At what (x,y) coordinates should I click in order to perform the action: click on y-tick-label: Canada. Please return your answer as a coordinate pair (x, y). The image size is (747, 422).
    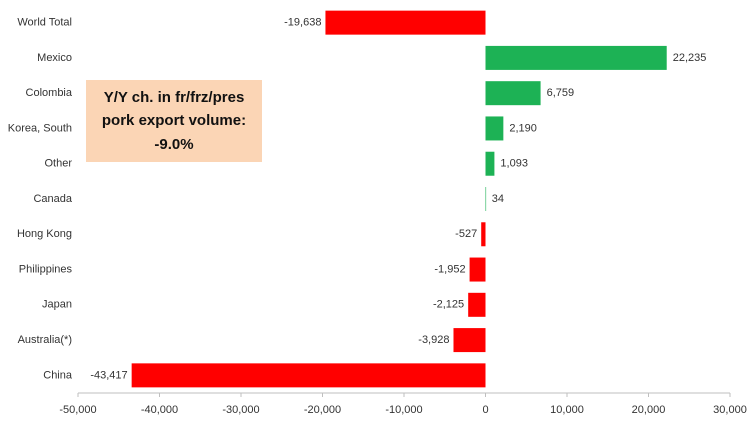
    Looking at the image, I should click on (52, 199).